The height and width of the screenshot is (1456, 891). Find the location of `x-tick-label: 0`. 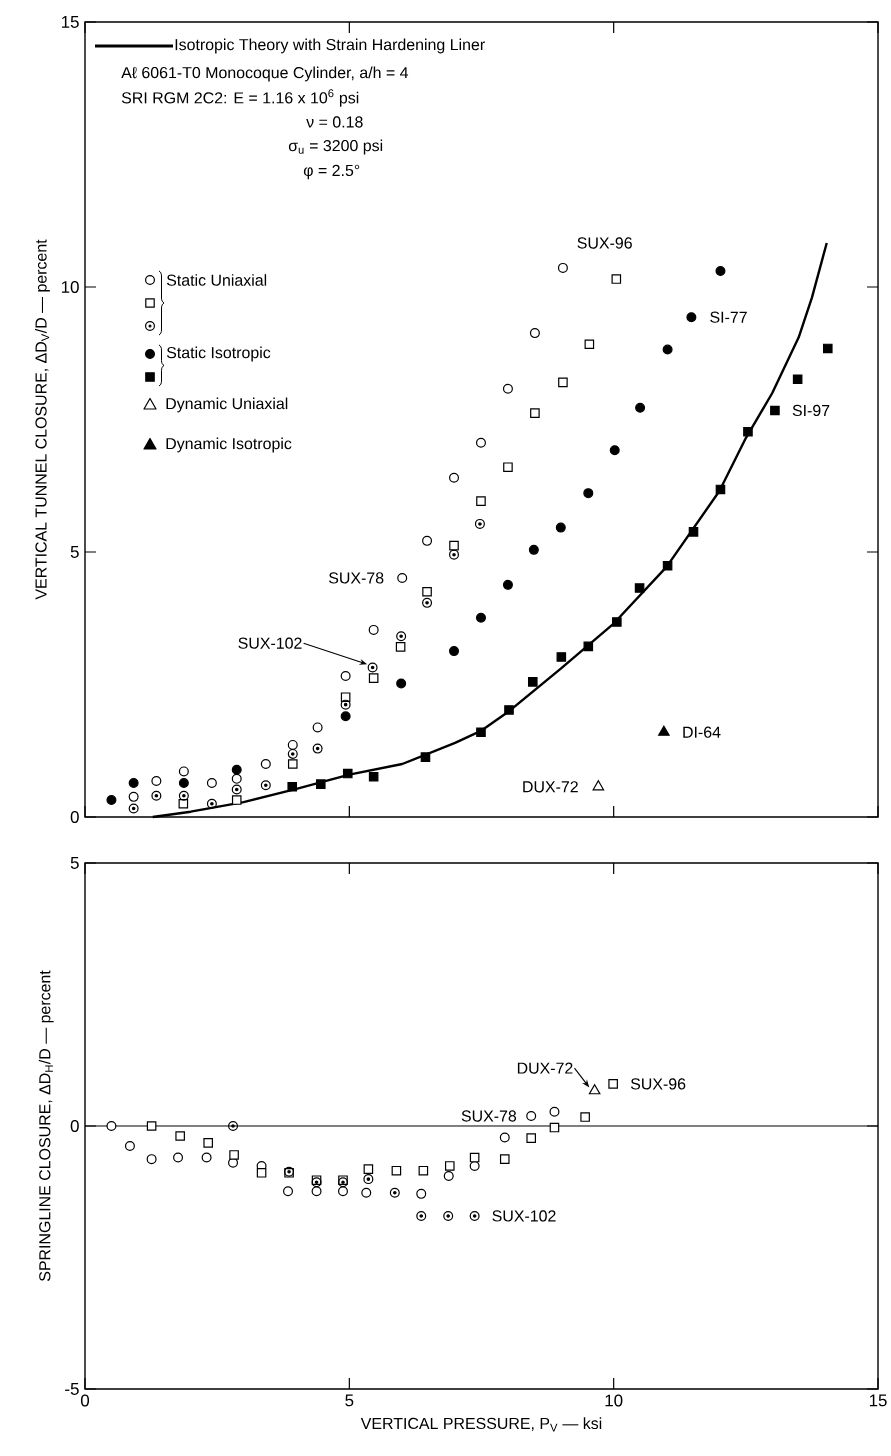

x-tick-label: 0 is located at coordinates (85, 1400).